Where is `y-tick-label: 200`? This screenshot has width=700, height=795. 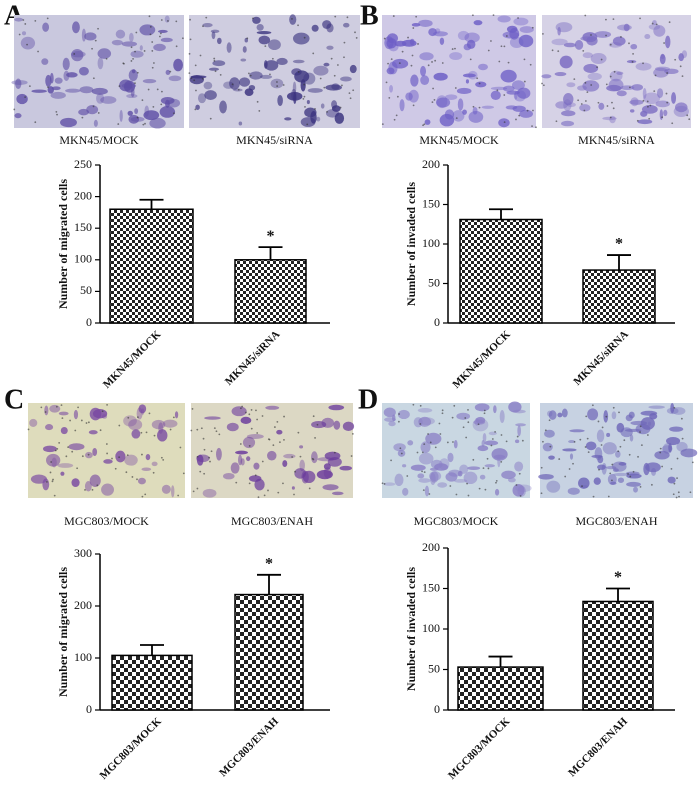 y-tick-label: 200 is located at coordinates (431, 164).